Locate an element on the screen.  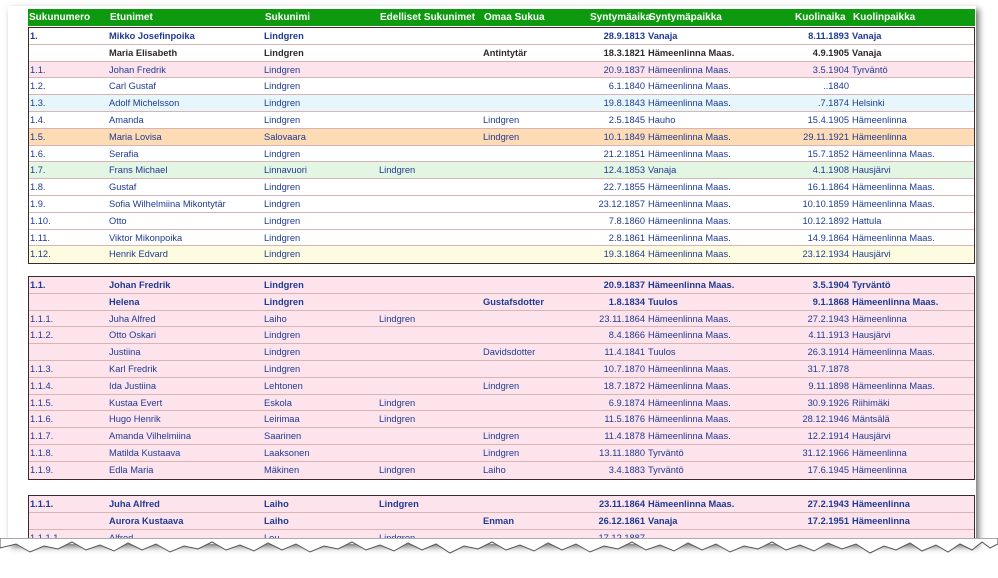
header-syntymaaika: Syntymäaika is located at coordinates (621, 17).